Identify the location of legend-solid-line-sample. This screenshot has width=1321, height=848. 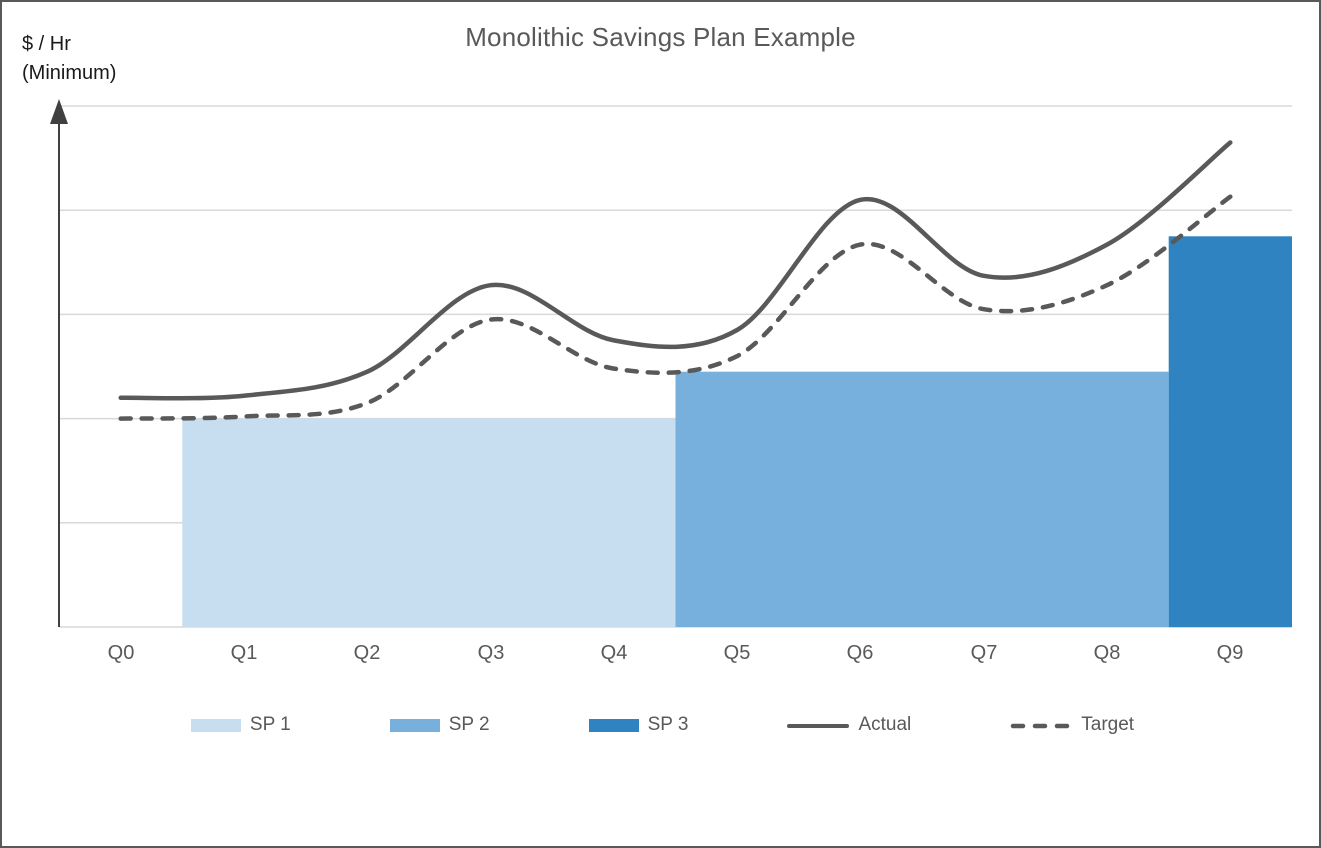
(818, 725).